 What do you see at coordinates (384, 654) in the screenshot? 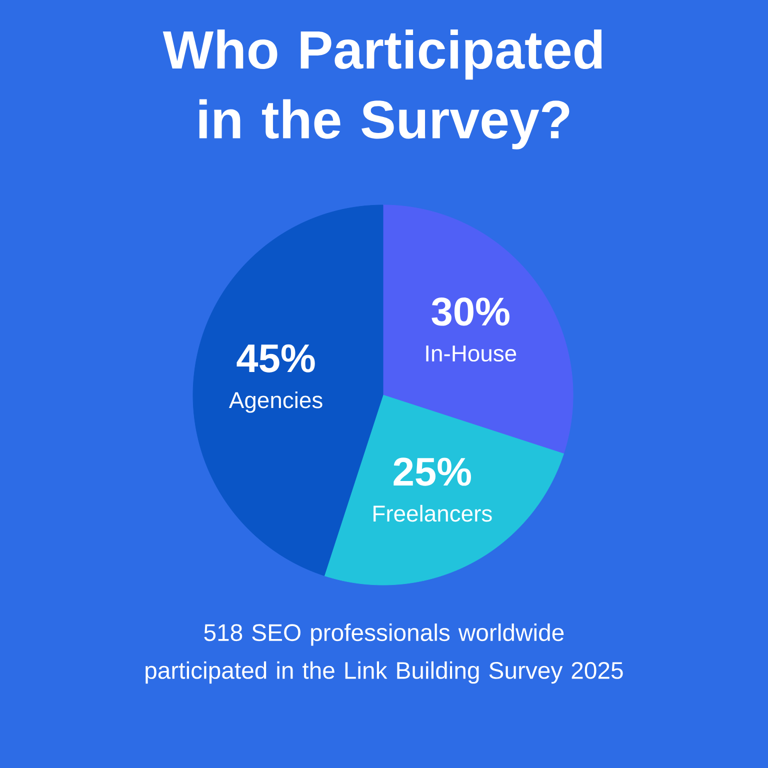
I see `text: 518 SEO professionals worldwide participated in the Link Building Survey 2025` at bounding box center [384, 654].